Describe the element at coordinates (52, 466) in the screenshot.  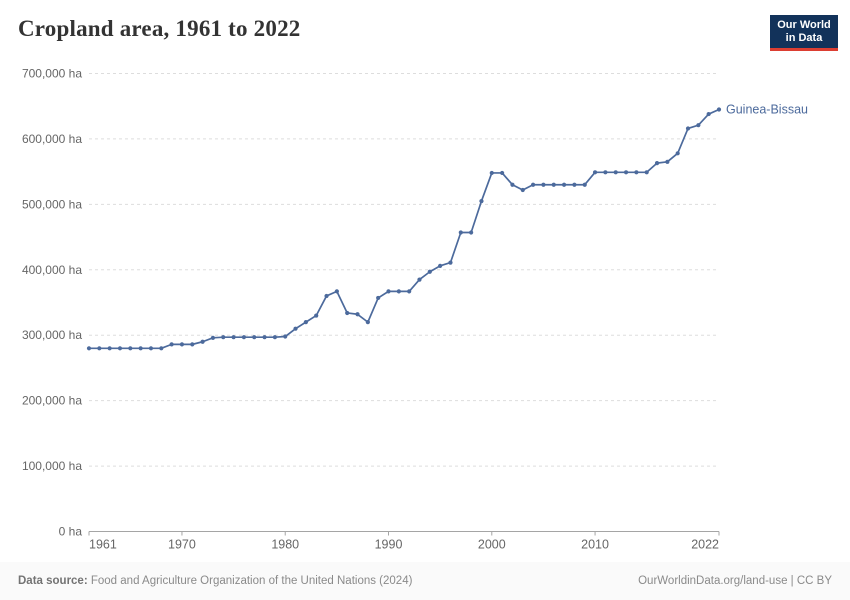
I see `y-tick-label: 100,000 ha` at that location.